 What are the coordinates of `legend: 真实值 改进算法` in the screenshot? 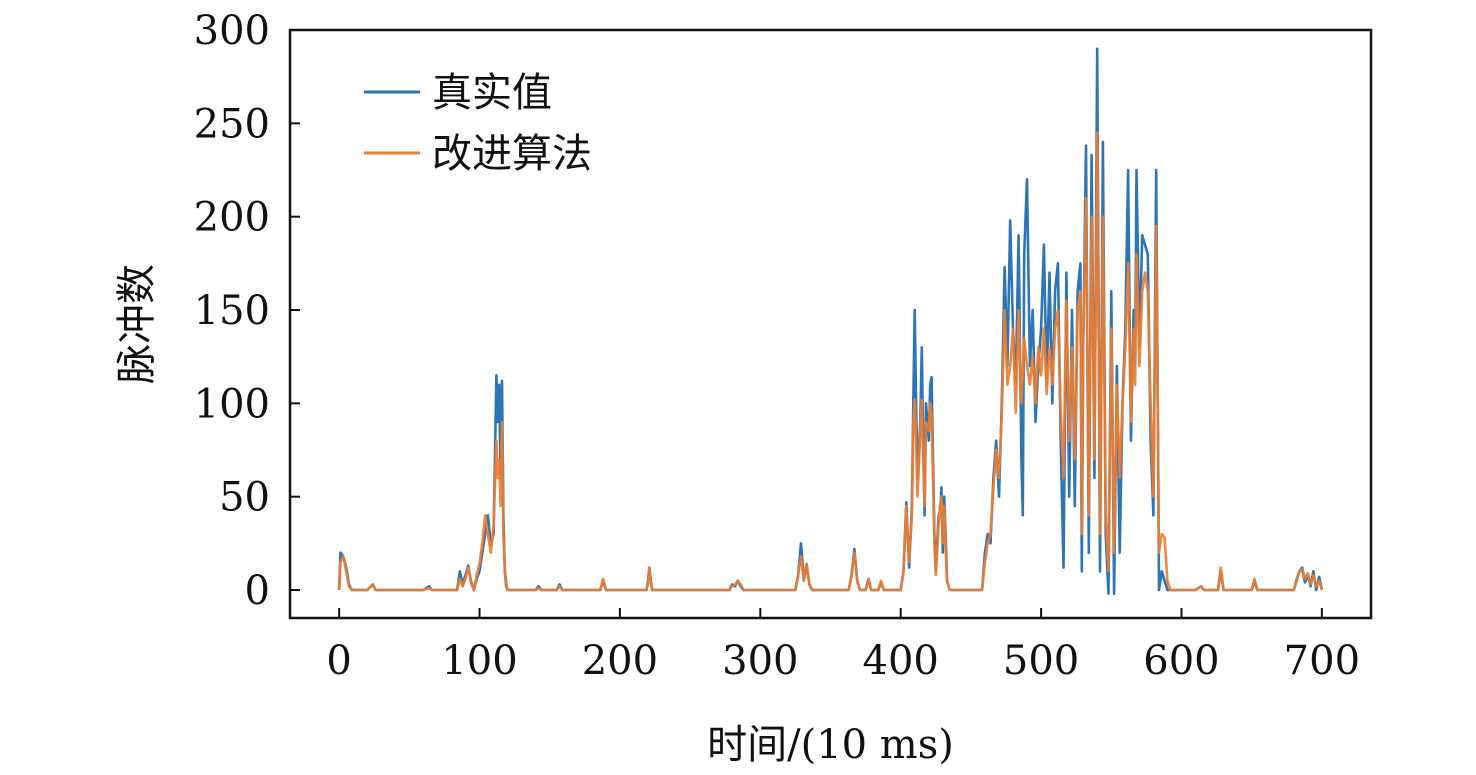 It's located at (478, 123).